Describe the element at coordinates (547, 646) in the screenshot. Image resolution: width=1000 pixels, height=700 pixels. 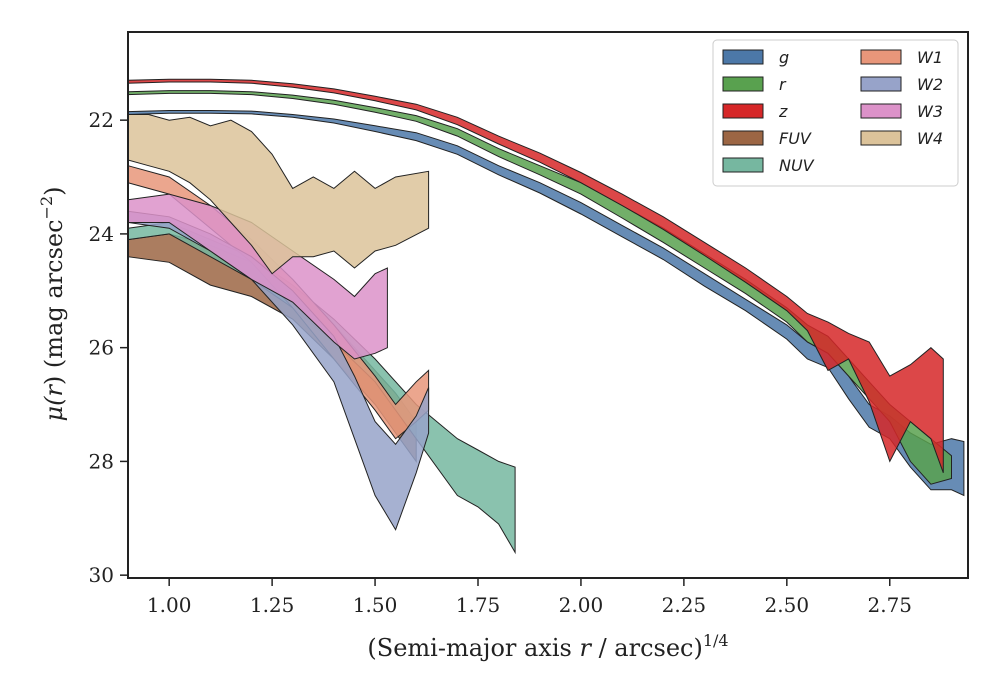
I see `x-axis-label: (Semi-major axis r / arcsec)1/4` at that location.